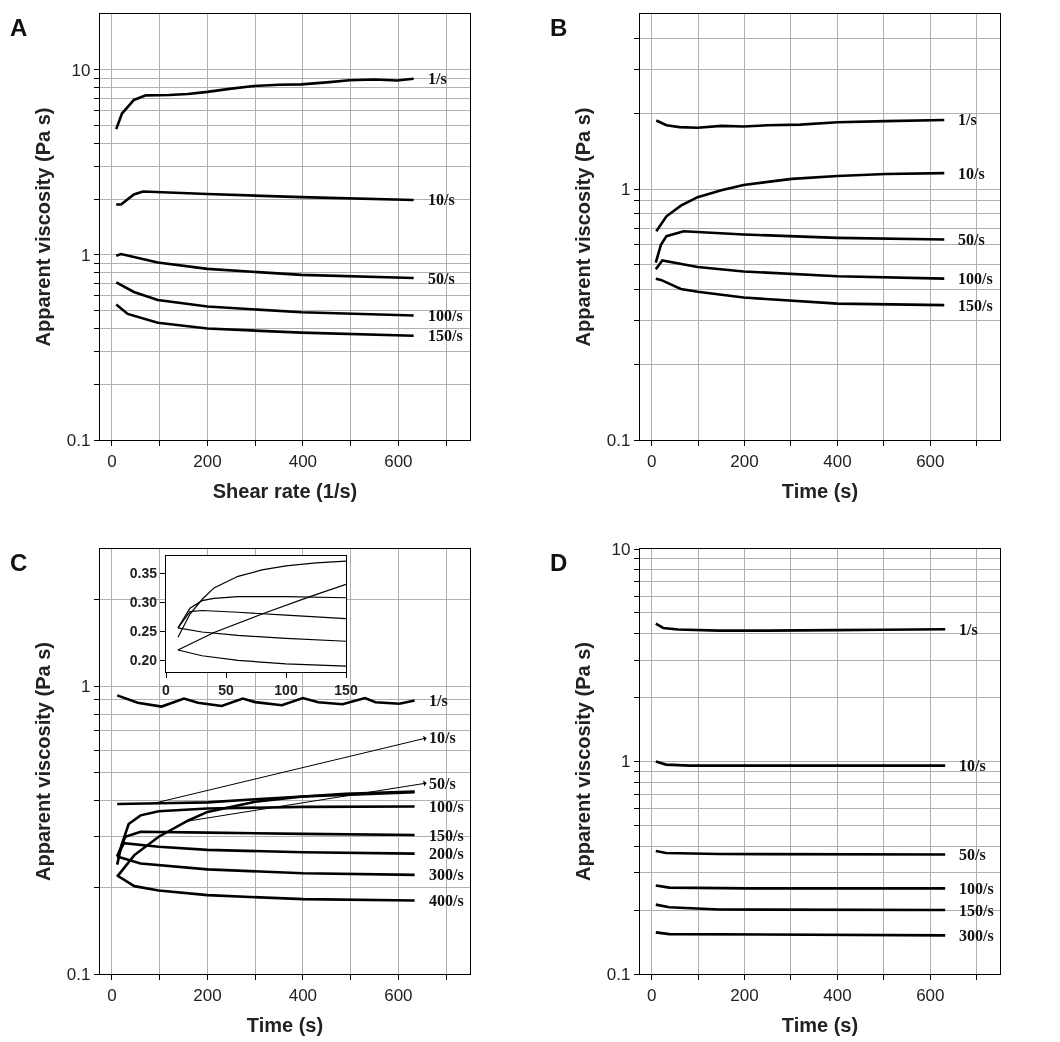  What do you see at coordinates (446, 900) in the screenshot?
I see `series-label: 400/s` at bounding box center [446, 900].